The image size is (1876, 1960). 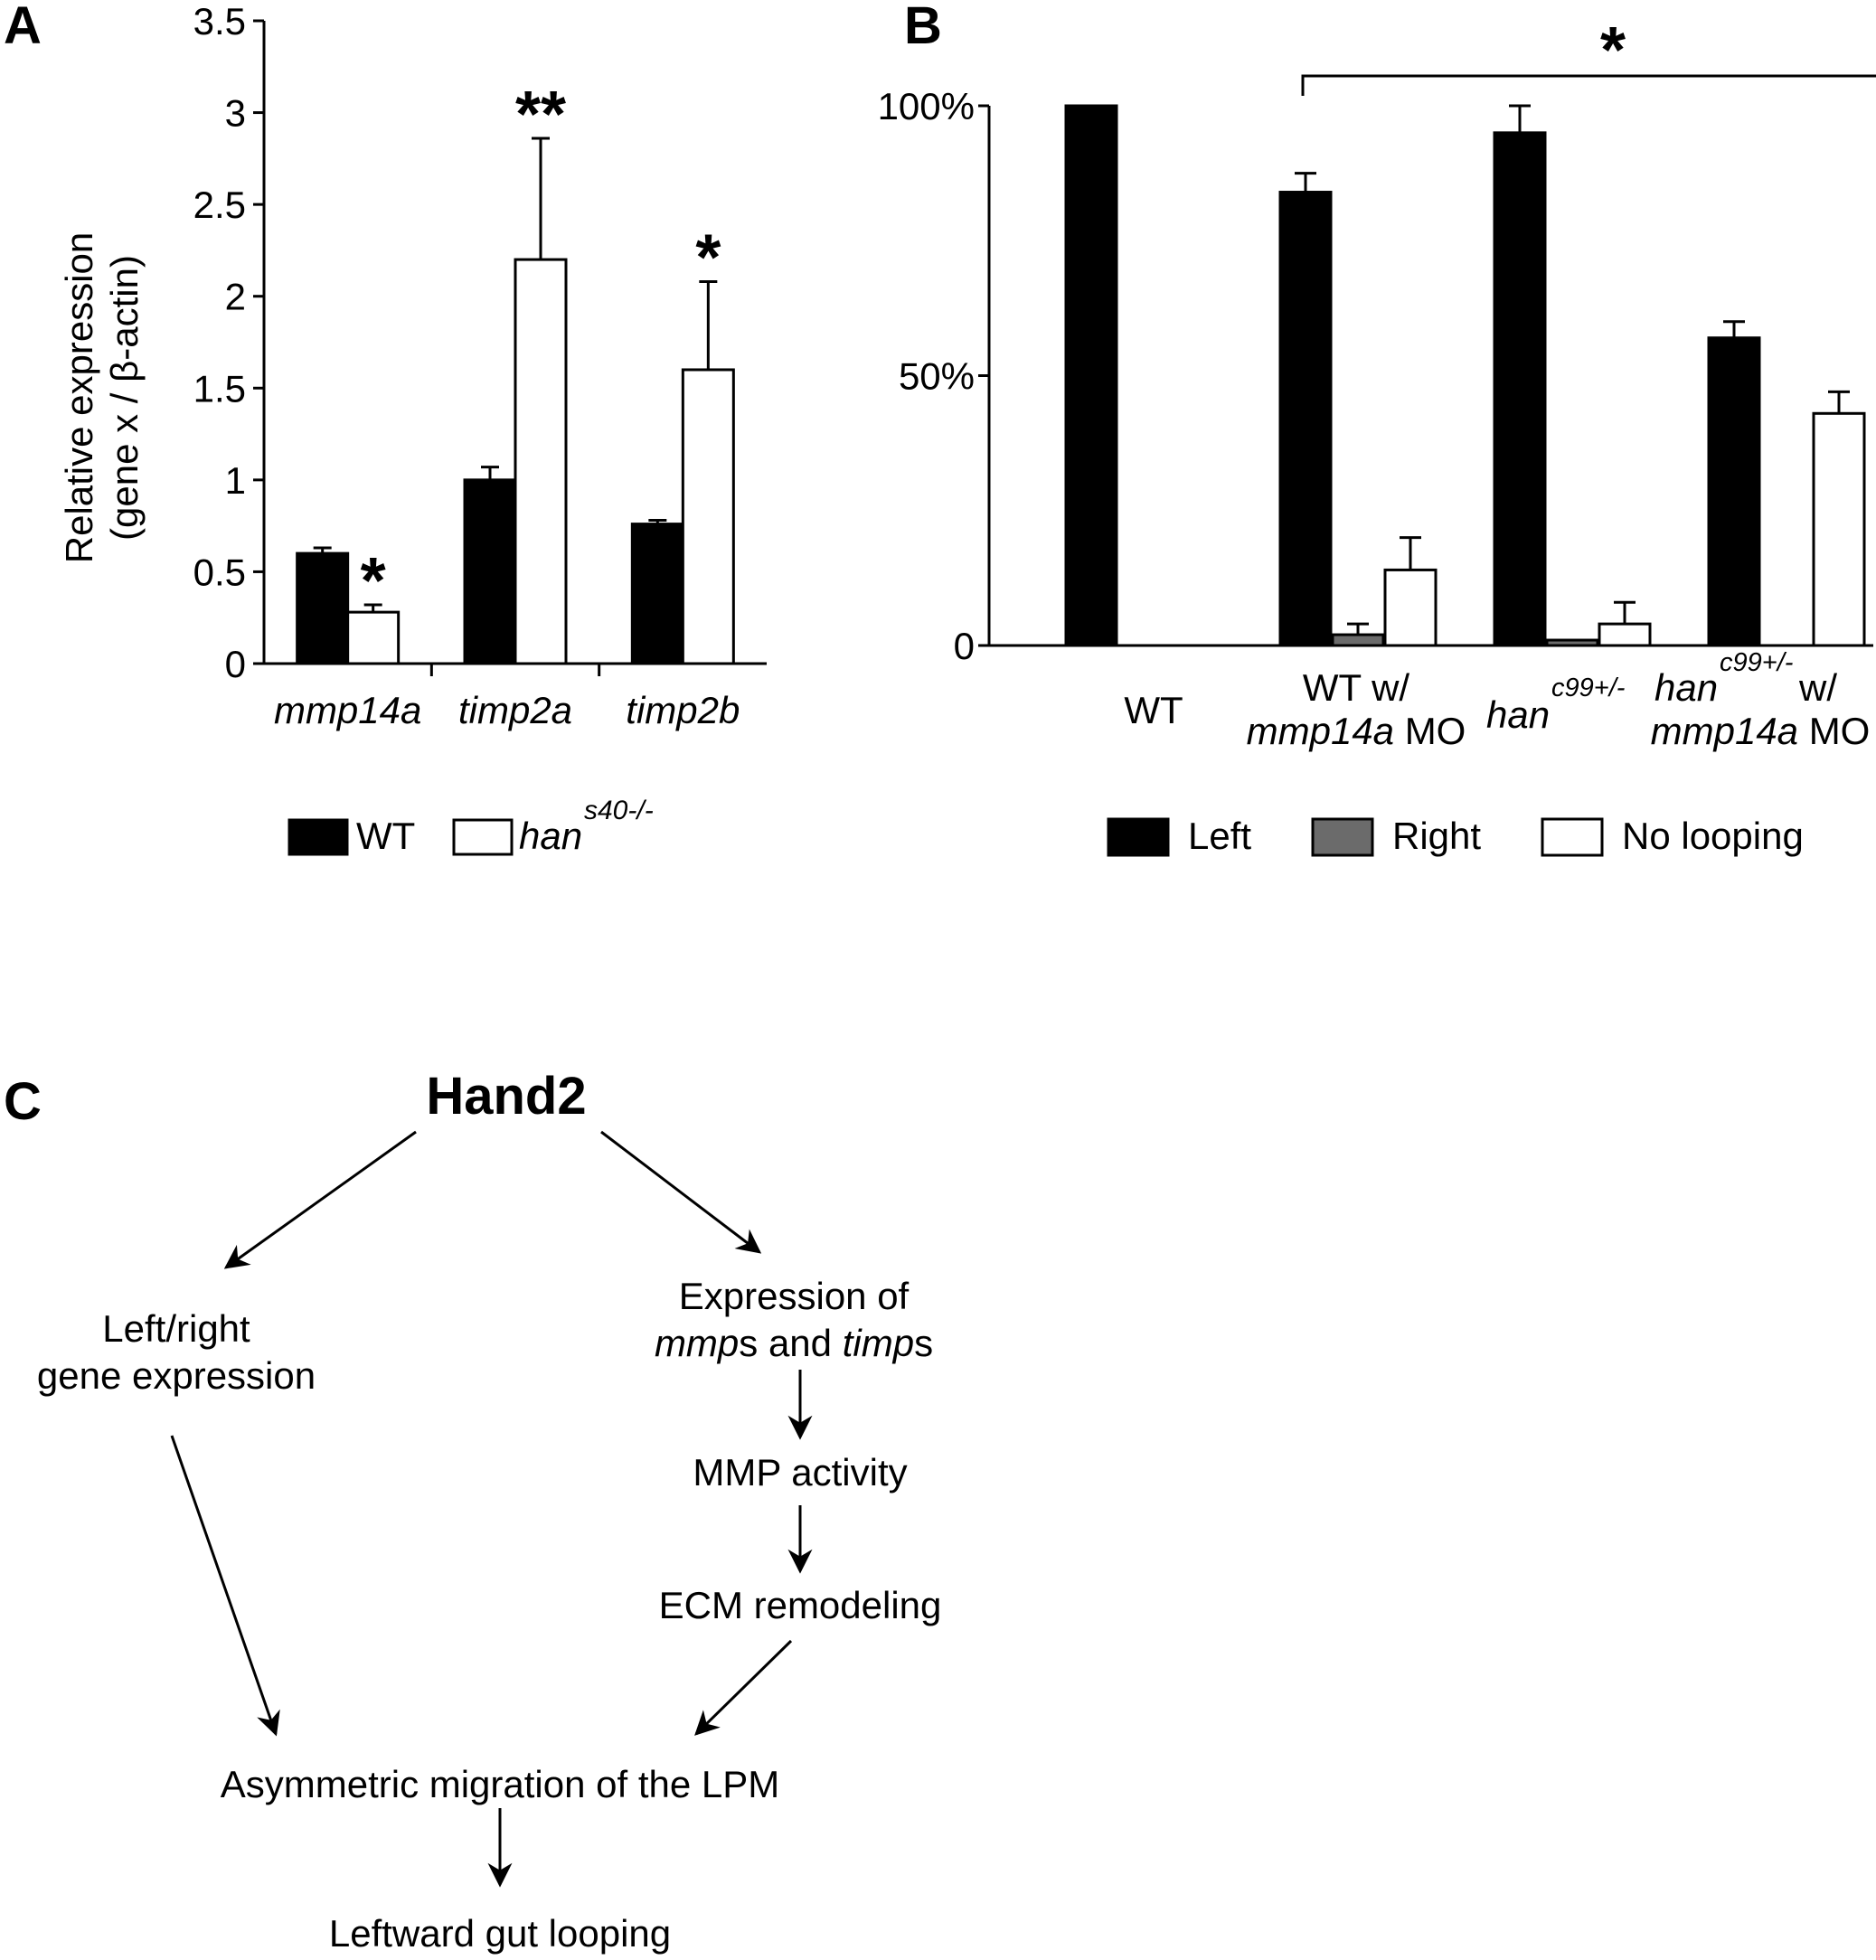 What do you see at coordinates (1588, 688) in the screenshot?
I see `chart-b-cat-han-sup: c99+/-` at bounding box center [1588, 688].